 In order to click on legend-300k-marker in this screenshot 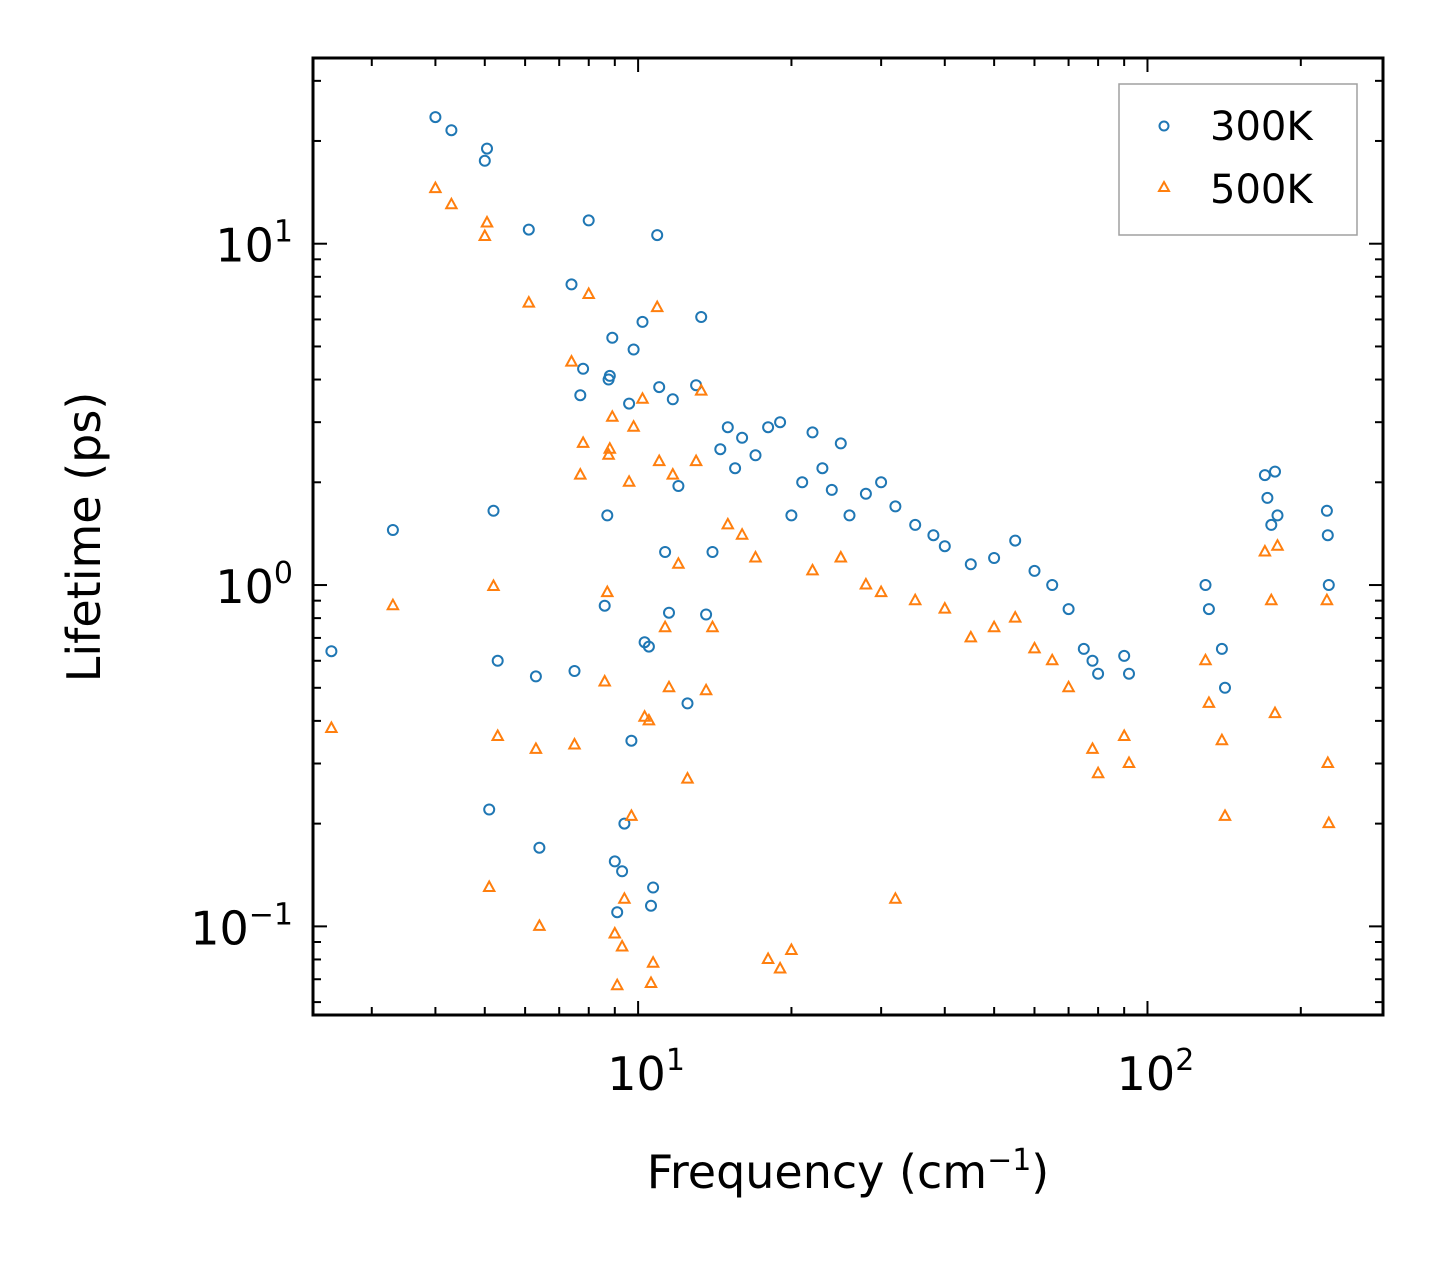, I will do `click(1164, 126)`.